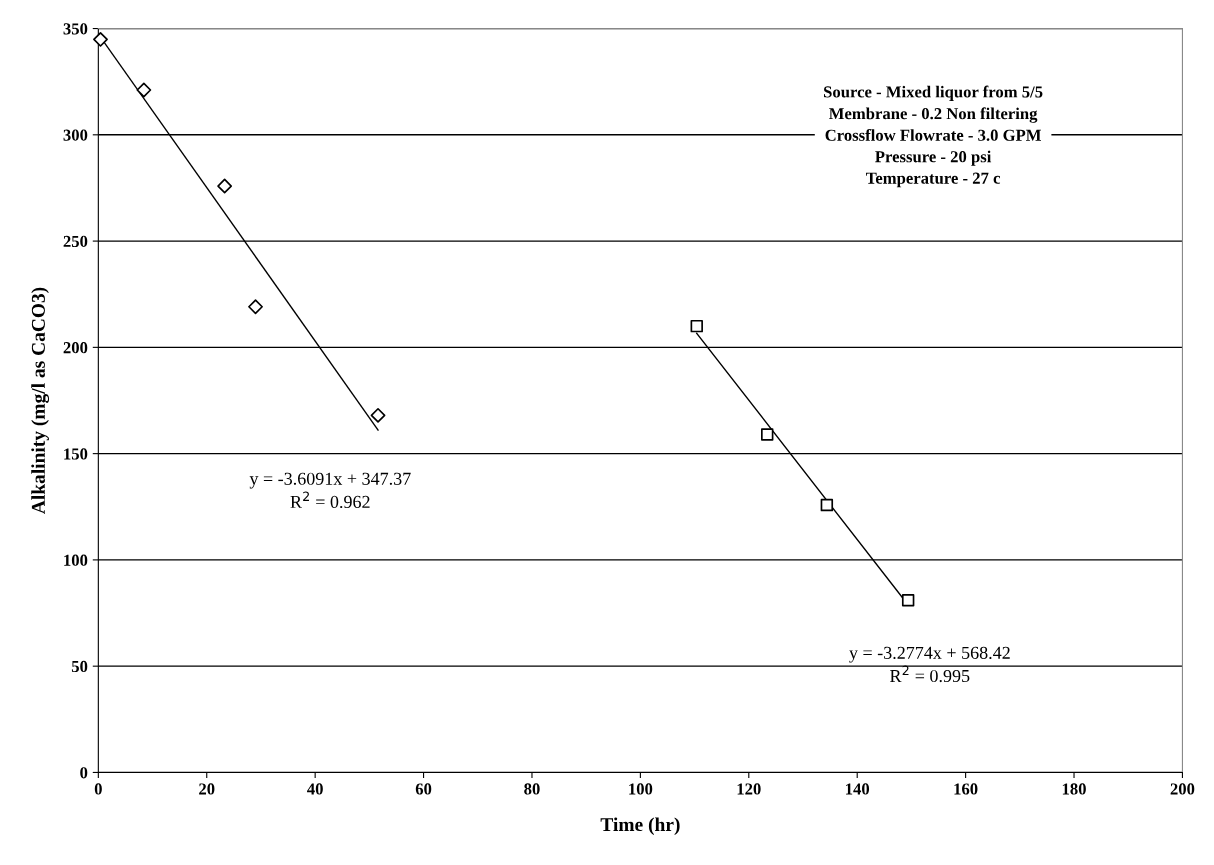 This screenshot has height=865, width=1214. What do you see at coordinates (75, 241) in the screenshot?
I see `y-tick-label: 250` at bounding box center [75, 241].